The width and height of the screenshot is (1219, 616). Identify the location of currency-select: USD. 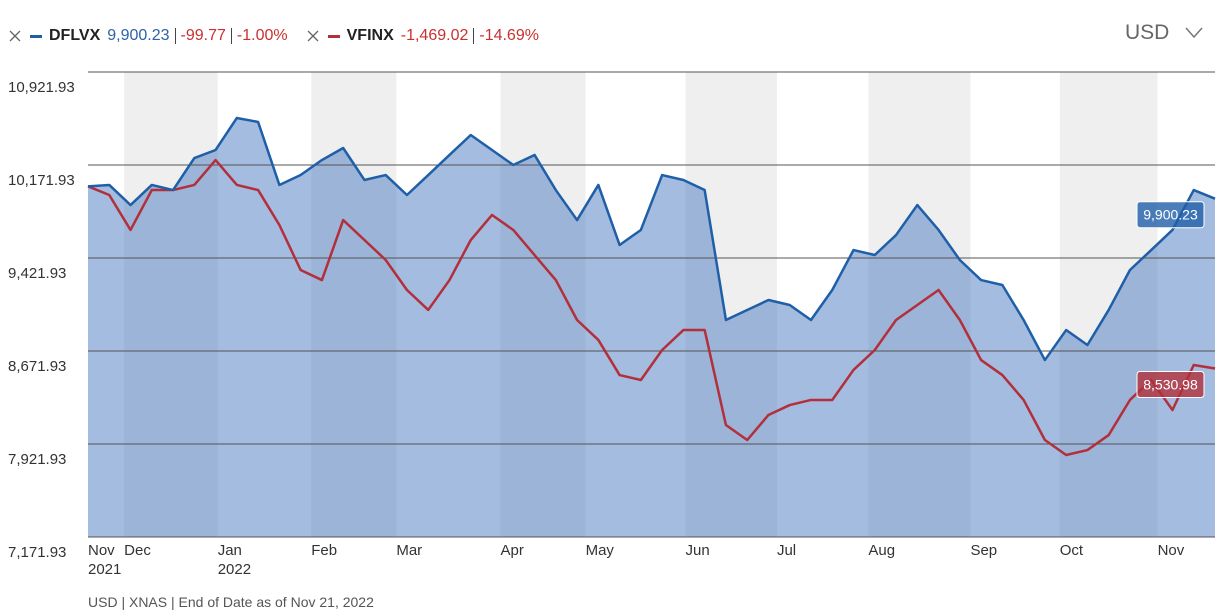
(1147, 32).